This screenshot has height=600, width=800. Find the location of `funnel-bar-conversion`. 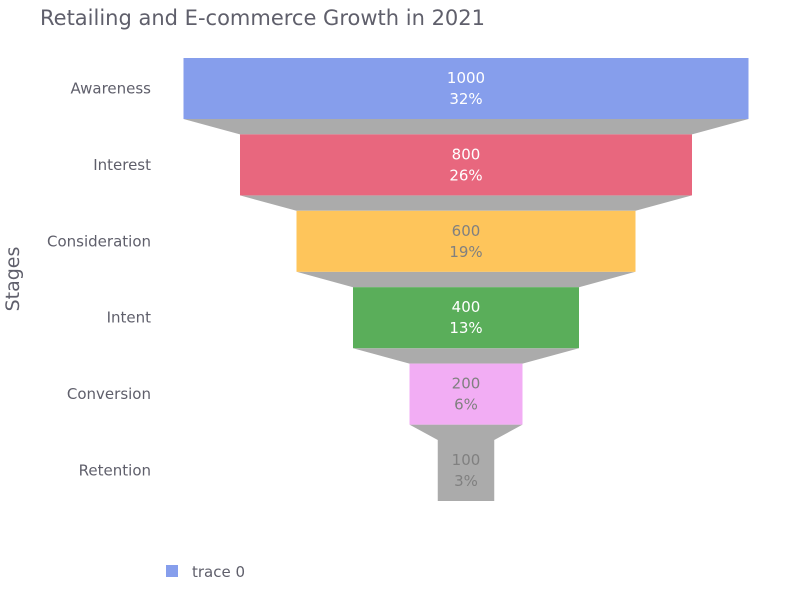

funnel-bar-conversion is located at coordinates (466, 394).